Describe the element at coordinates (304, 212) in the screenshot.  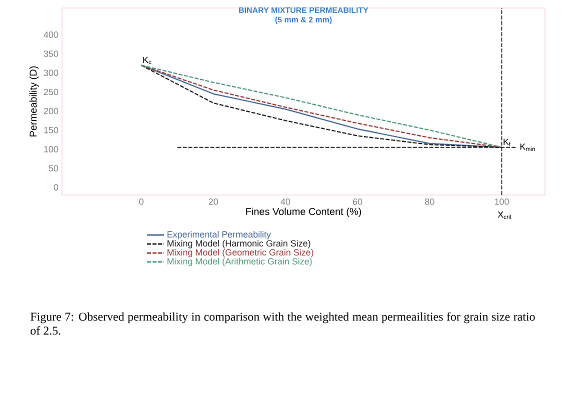
I see `x-axis-title: Fines Volume Content (%)` at that location.